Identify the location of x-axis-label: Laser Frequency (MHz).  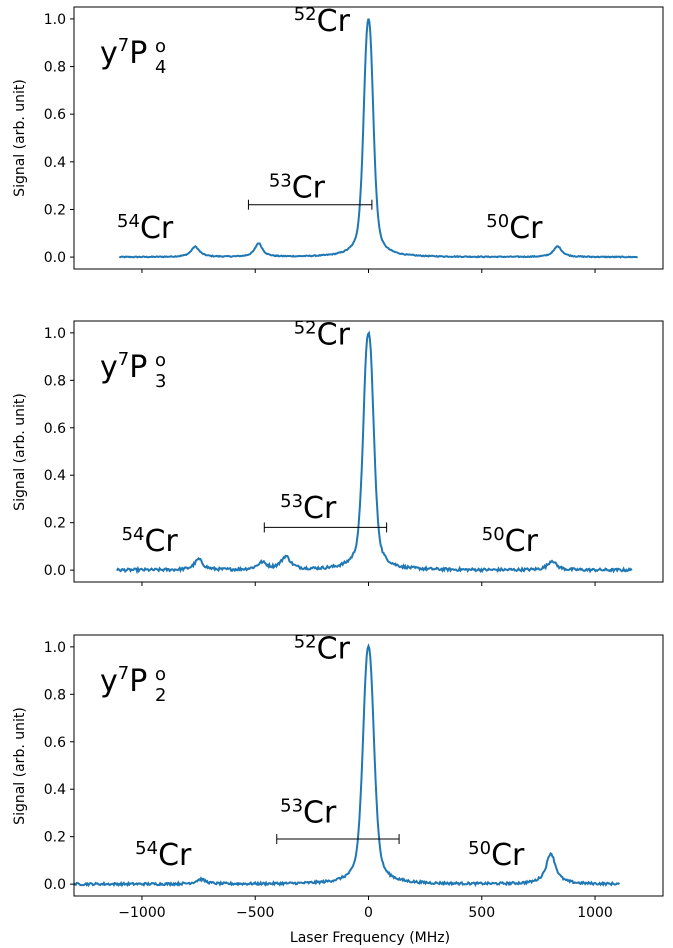
(370, 938).